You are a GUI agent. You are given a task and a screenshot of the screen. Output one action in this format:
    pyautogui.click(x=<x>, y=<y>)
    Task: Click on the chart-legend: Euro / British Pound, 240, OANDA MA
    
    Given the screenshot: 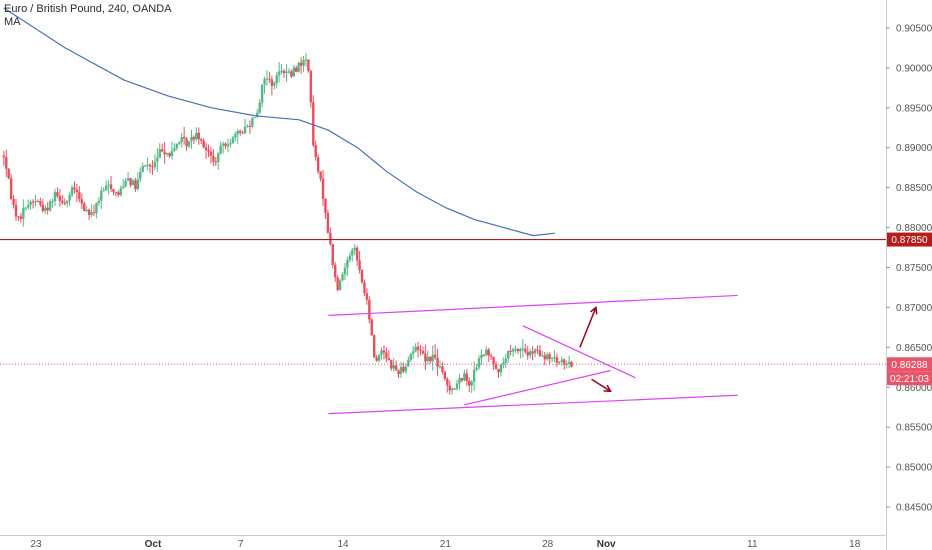 What is the action you would take?
    pyautogui.click(x=88, y=16)
    